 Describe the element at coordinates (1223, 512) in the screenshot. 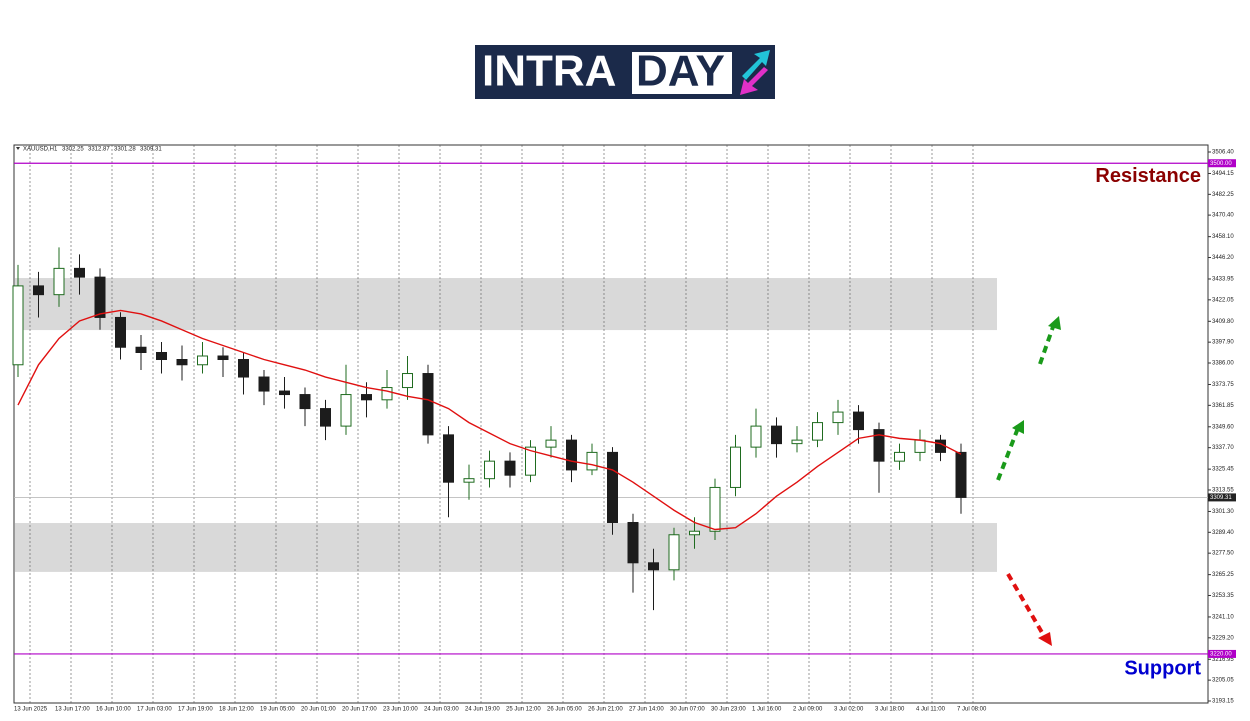

I see `y-tick-label: 3301.30` at that location.